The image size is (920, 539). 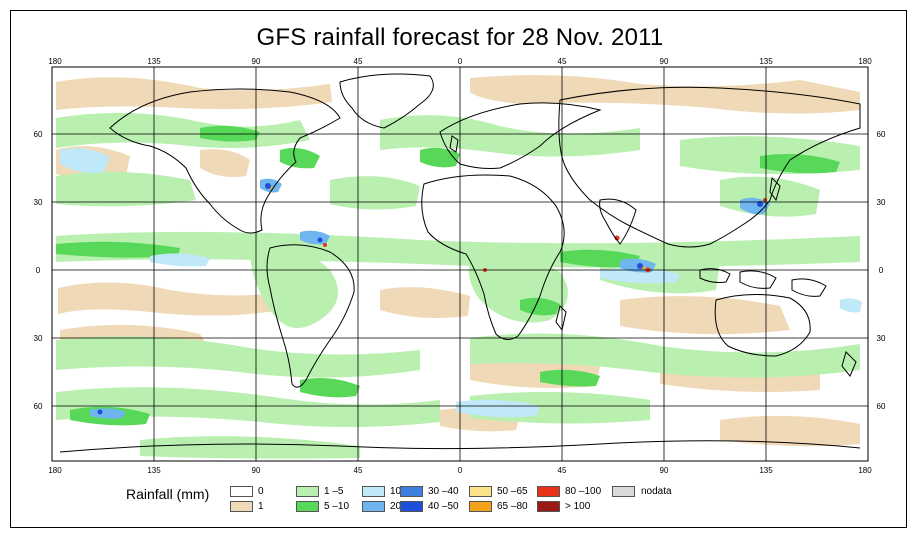 I want to click on lat-labels-right: 60 30 0 30 60, so click(x=881, y=270).